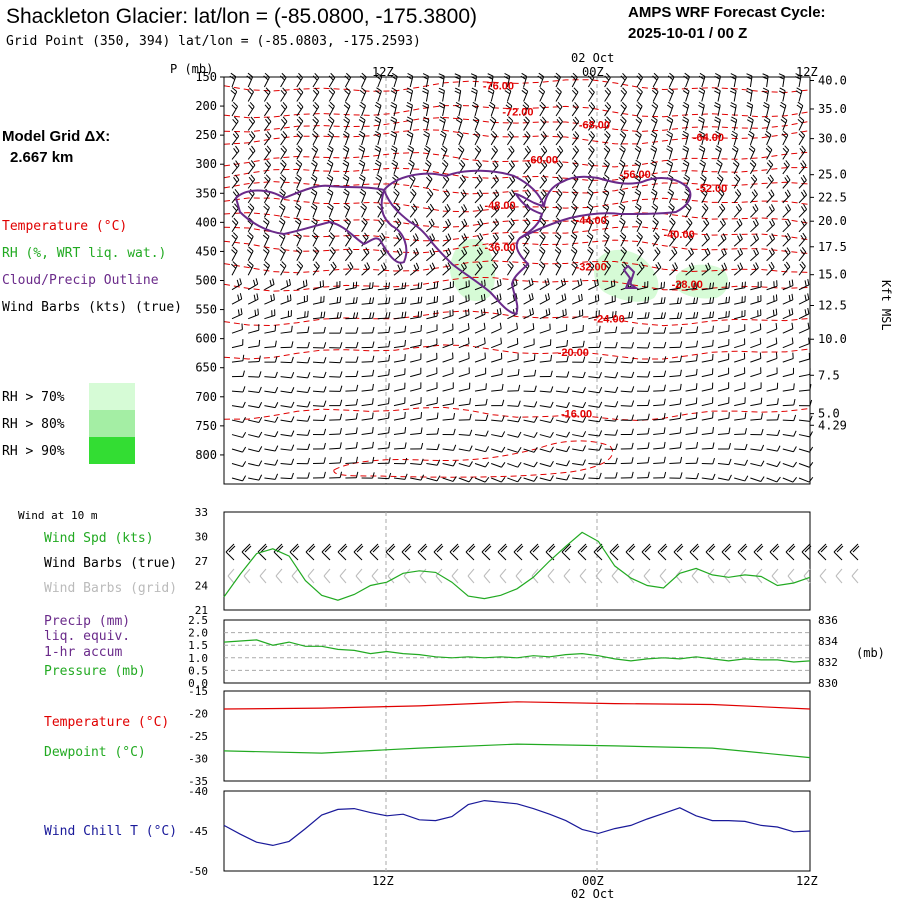 This screenshot has height=900, width=900. What do you see at coordinates (206, 77) in the screenshot?
I see `pressure-tick-label: 150` at bounding box center [206, 77].